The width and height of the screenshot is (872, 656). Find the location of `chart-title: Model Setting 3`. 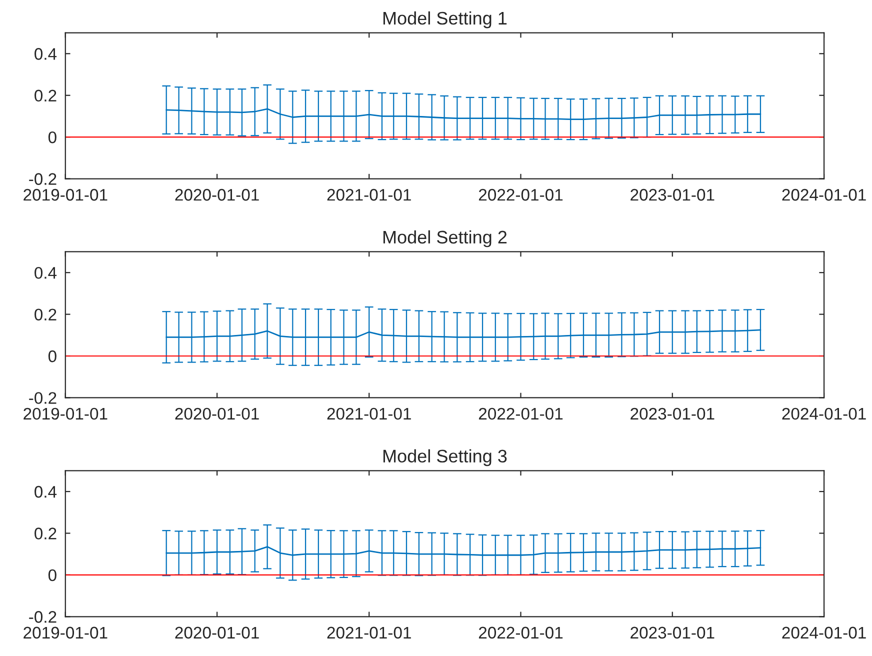

chart-title: Model Setting 3 is located at coordinates (445, 457).